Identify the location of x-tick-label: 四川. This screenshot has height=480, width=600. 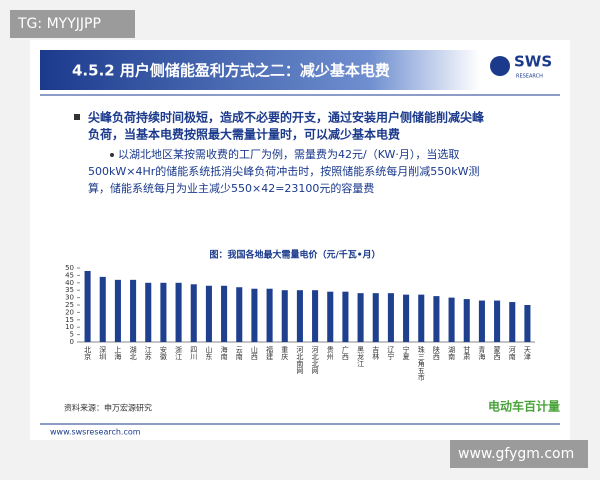
(194, 353).